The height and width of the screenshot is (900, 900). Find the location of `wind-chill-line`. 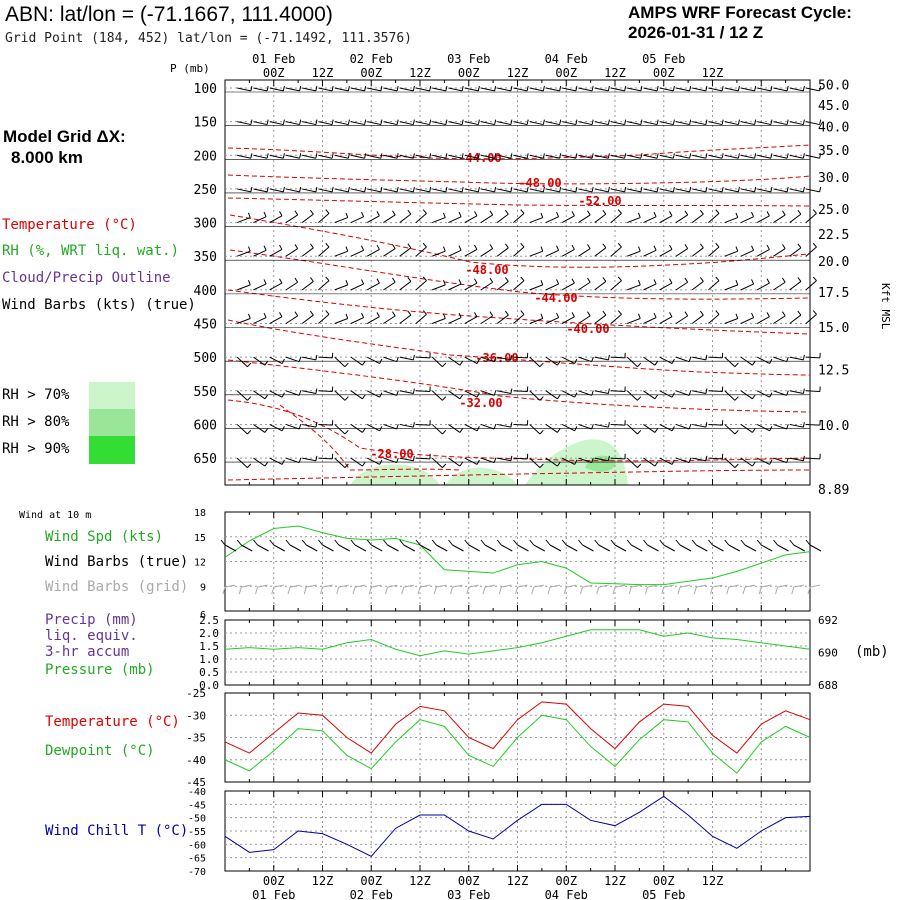

wind-chill-line is located at coordinates (517, 826).